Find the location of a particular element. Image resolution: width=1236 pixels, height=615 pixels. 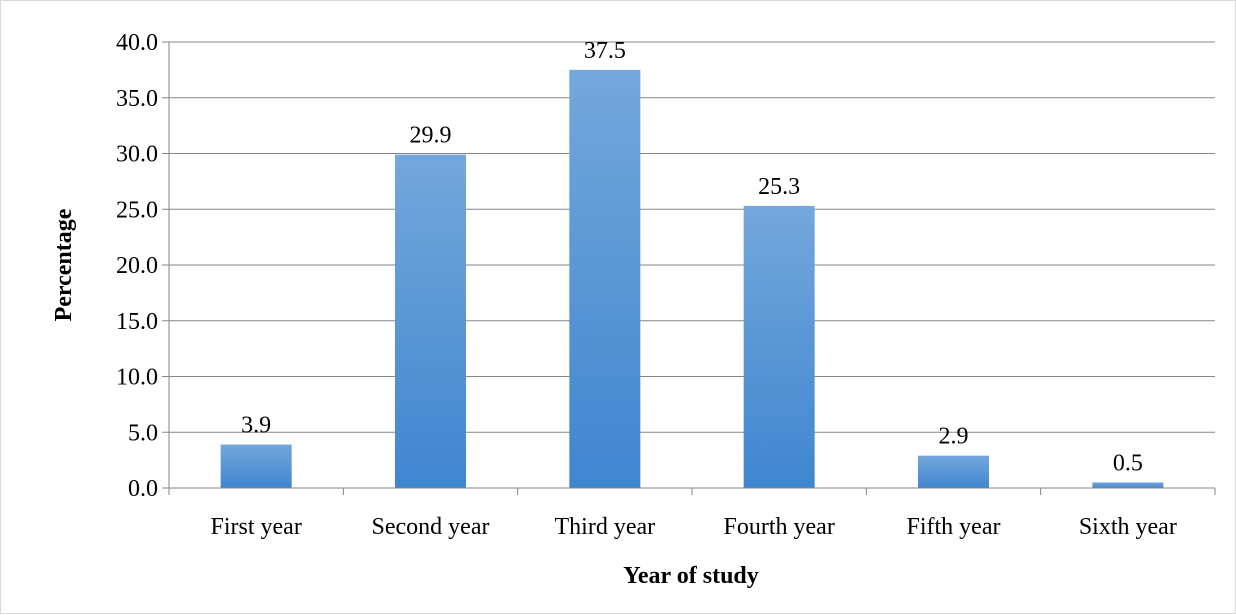

category-label: Fourth year is located at coordinates (779, 527).